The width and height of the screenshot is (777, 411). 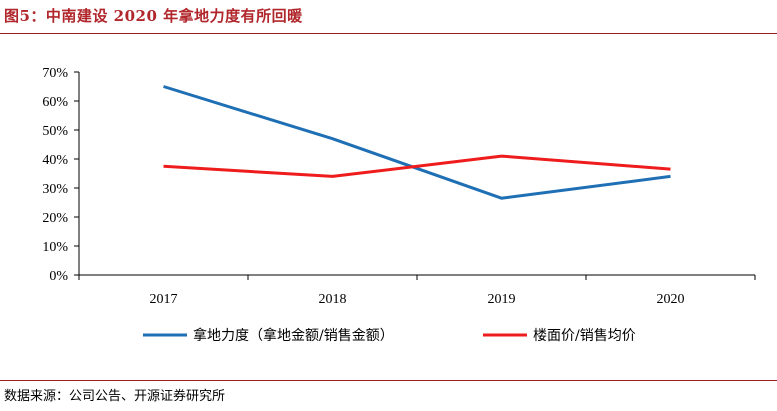 What do you see at coordinates (293, 335) in the screenshot?
I see `legend-label-1: 拿地力度（拿地金额/销售金额）` at bounding box center [293, 335].